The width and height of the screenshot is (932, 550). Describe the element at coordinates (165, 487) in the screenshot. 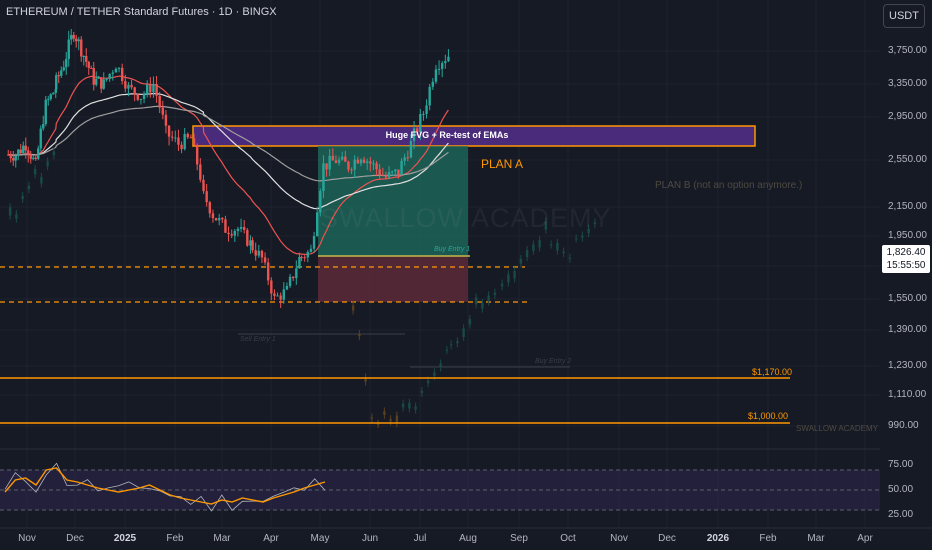

I see `rsi-raw-line` at that location.